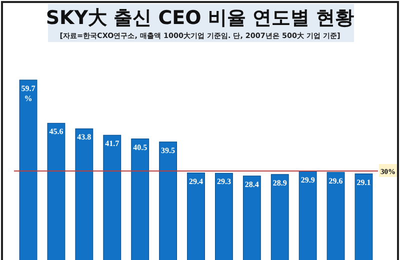 Image resolution: width=400 pixels, height=260 pixels. I want to click on data-label: 29.1, so click(363, 182).